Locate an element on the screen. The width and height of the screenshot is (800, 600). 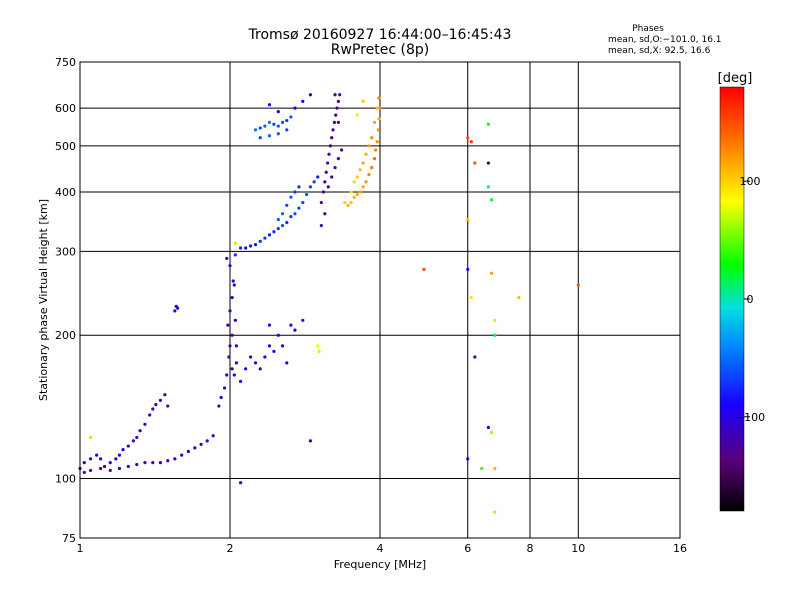
y-tick-label: 400 is located at coordinates (65, 192).